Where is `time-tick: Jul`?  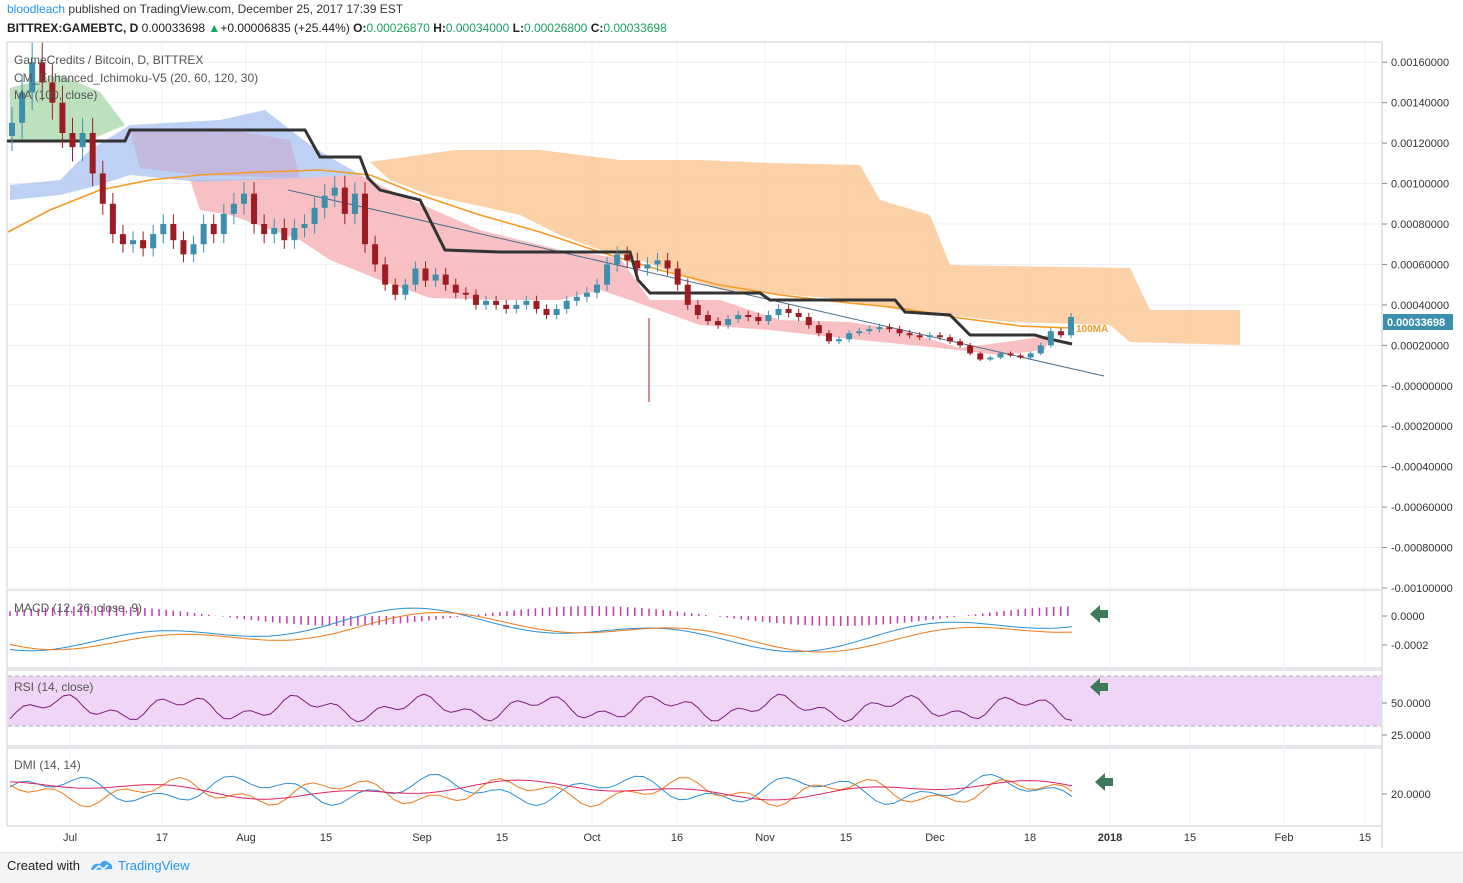
time-tick: Jul is located at coordinates (70, 838).